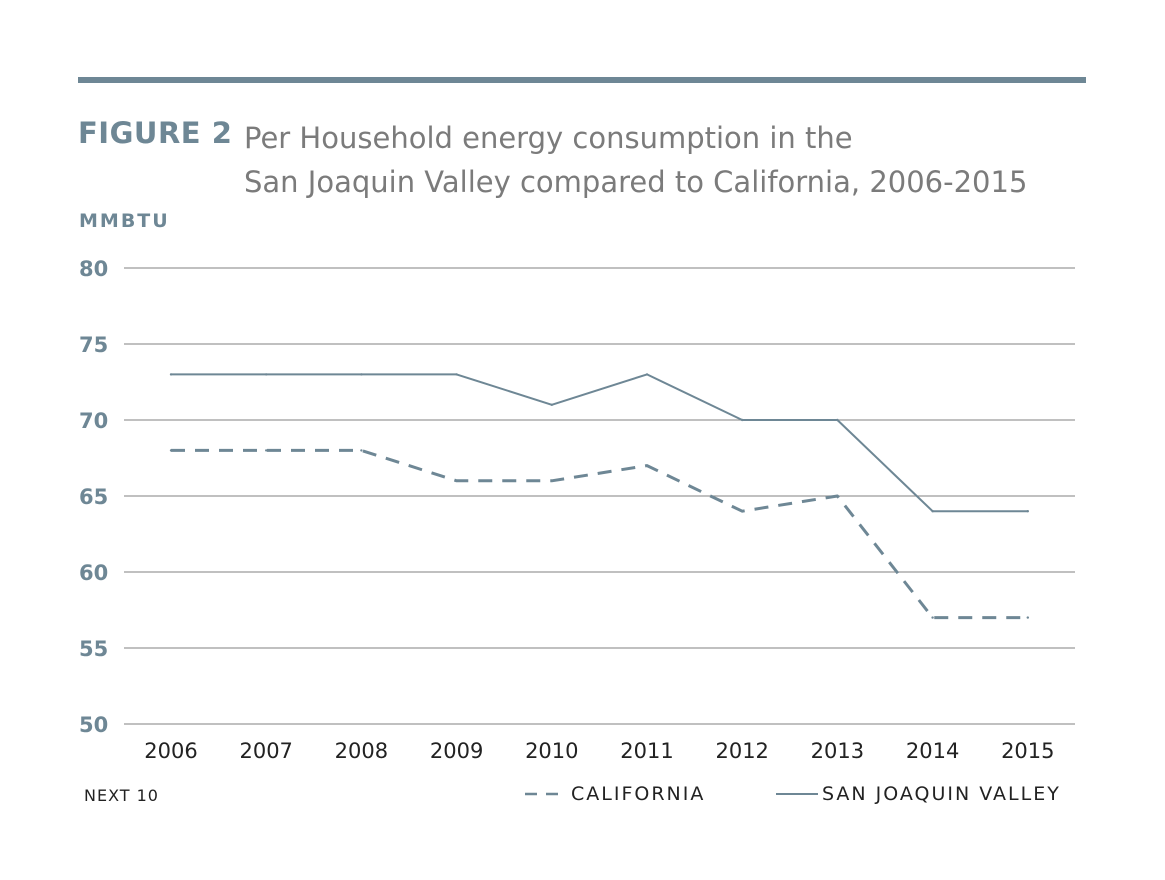 Image resolution: width=1165 pixels, height=880 pixels. Describe the element at coordinates (932, 751) in the screenshot. I see `x-tick-label-2014: 2014` at that location.